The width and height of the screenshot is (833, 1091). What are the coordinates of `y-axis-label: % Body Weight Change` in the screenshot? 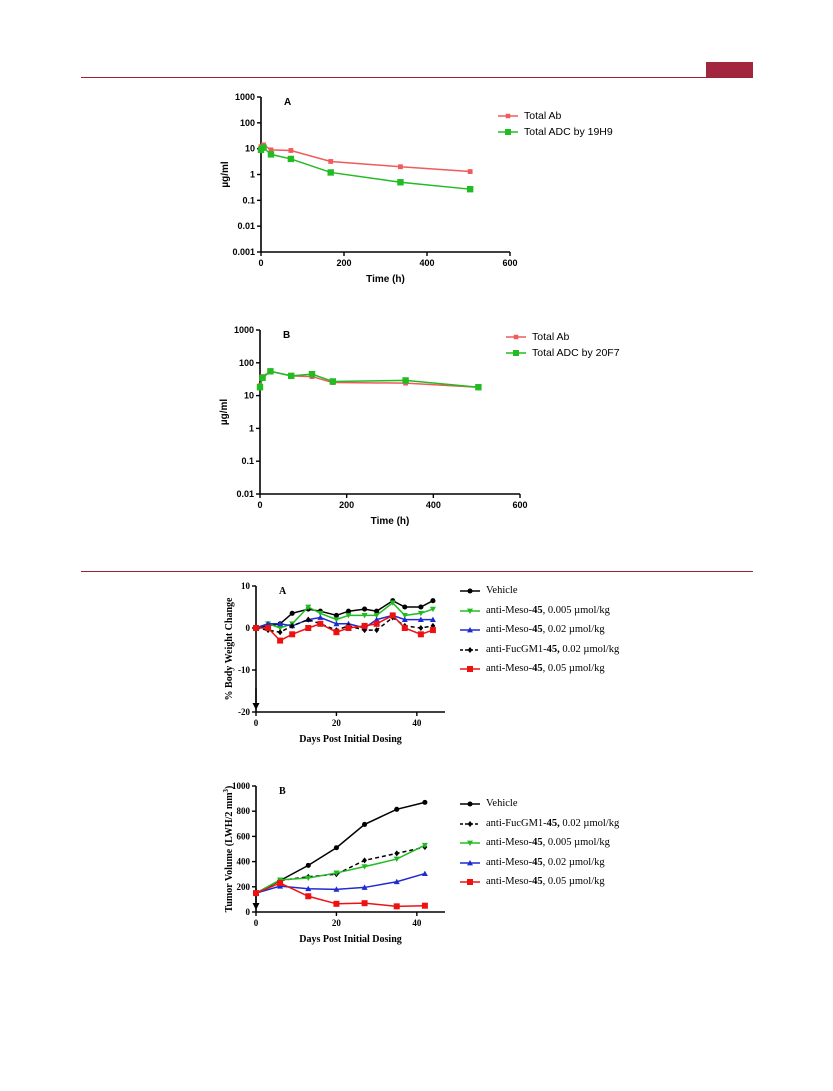 It's located at (229, 648).